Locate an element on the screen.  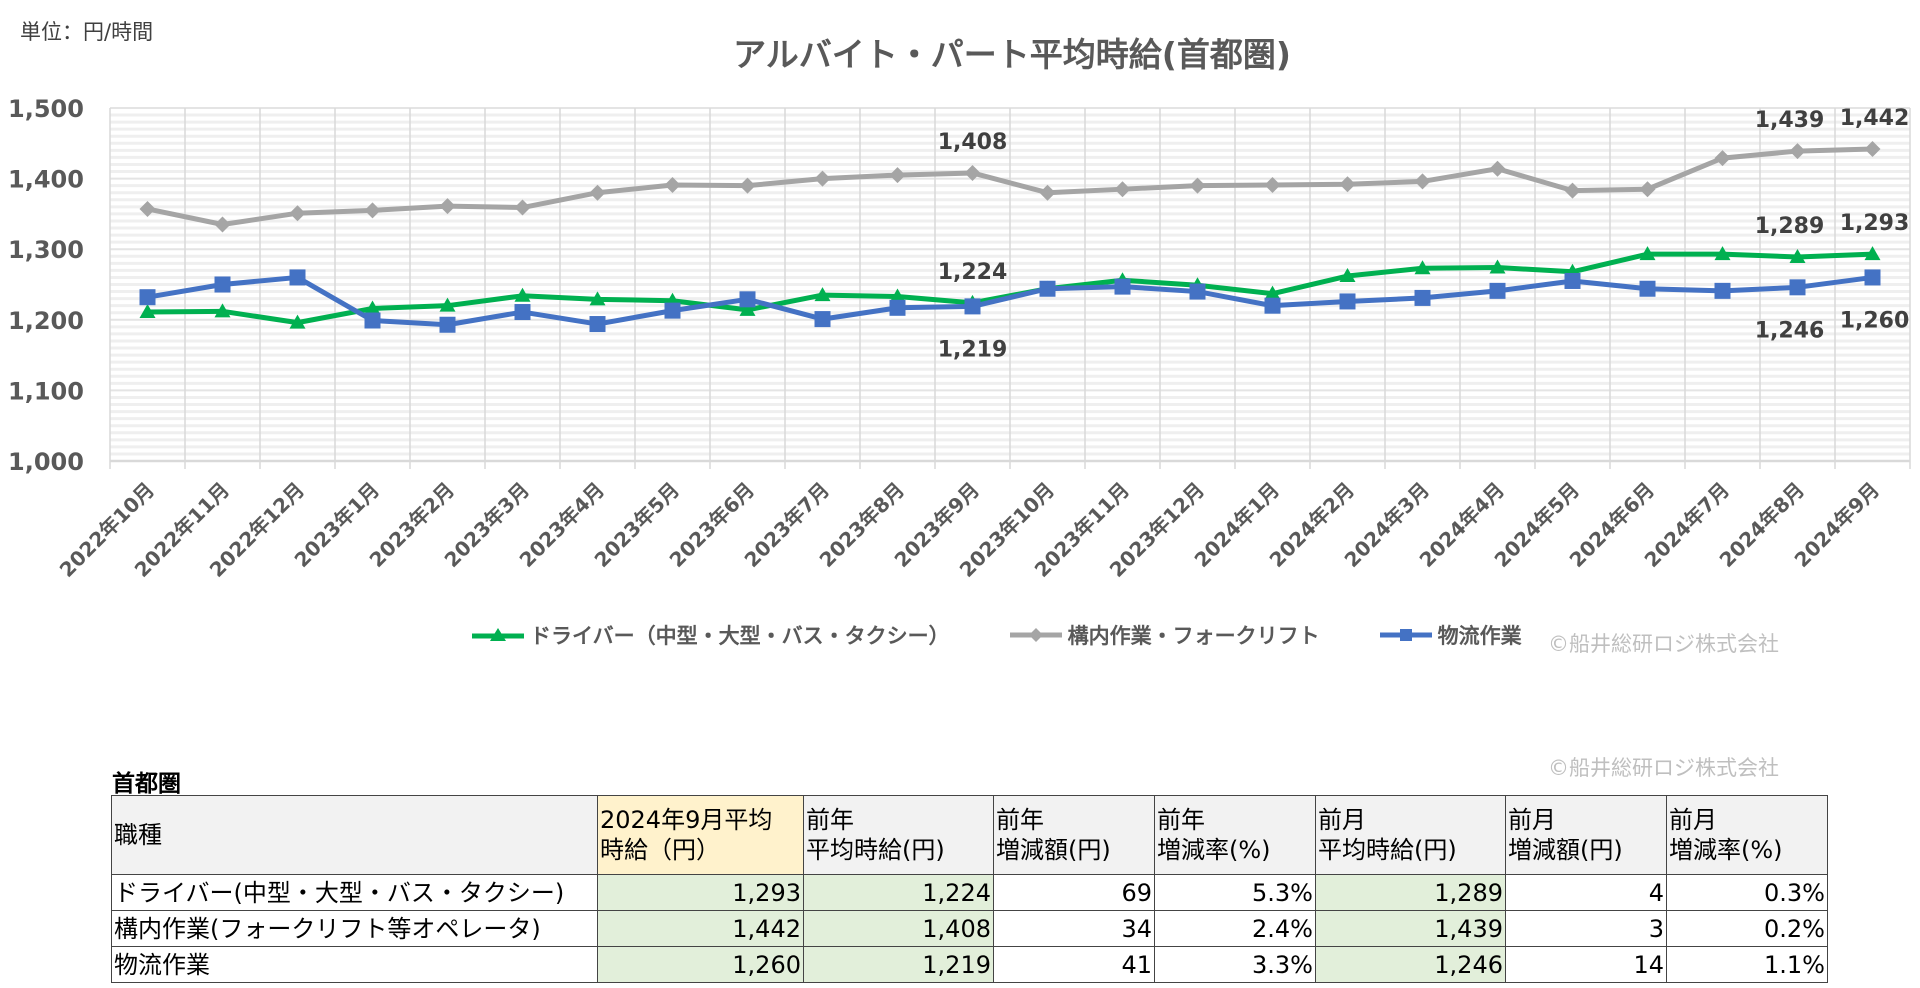
header-line: 2024年9月平均 is located at coordinates (686, 820).